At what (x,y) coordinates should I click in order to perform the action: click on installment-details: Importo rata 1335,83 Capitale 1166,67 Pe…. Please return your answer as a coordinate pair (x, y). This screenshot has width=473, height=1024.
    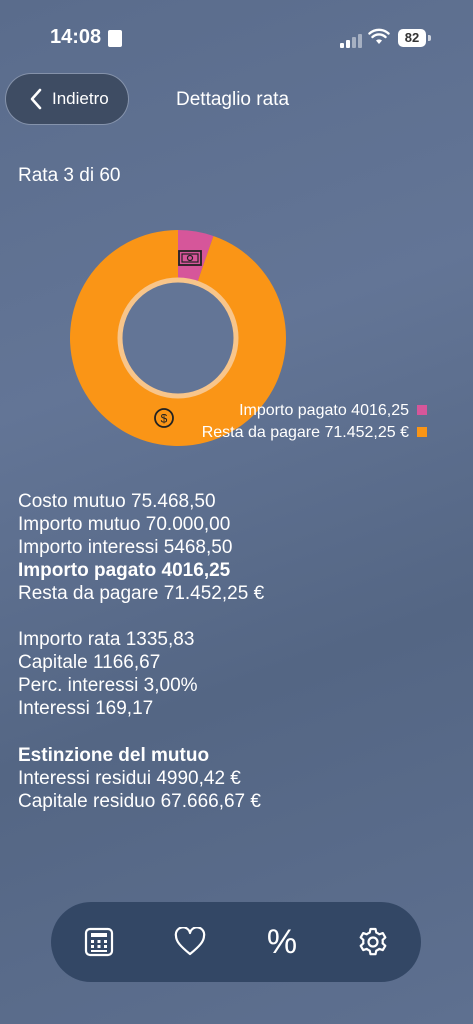
    Looking at the image, I should click on (108, 674).